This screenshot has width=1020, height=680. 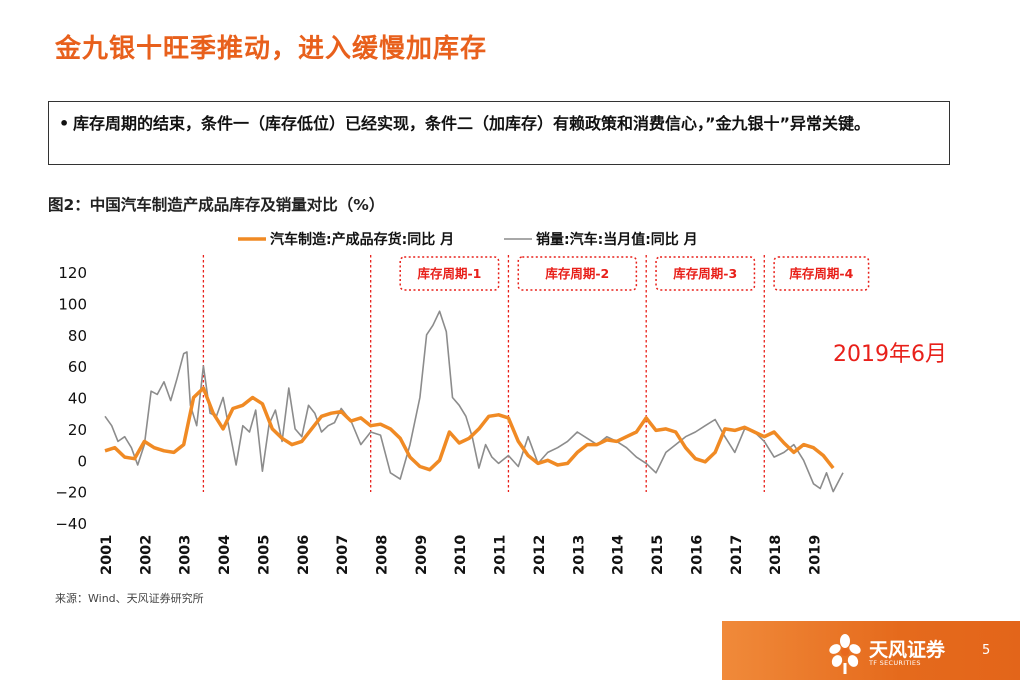 I want to click on x-tick-label: 2008, so click(x=383, y=555).